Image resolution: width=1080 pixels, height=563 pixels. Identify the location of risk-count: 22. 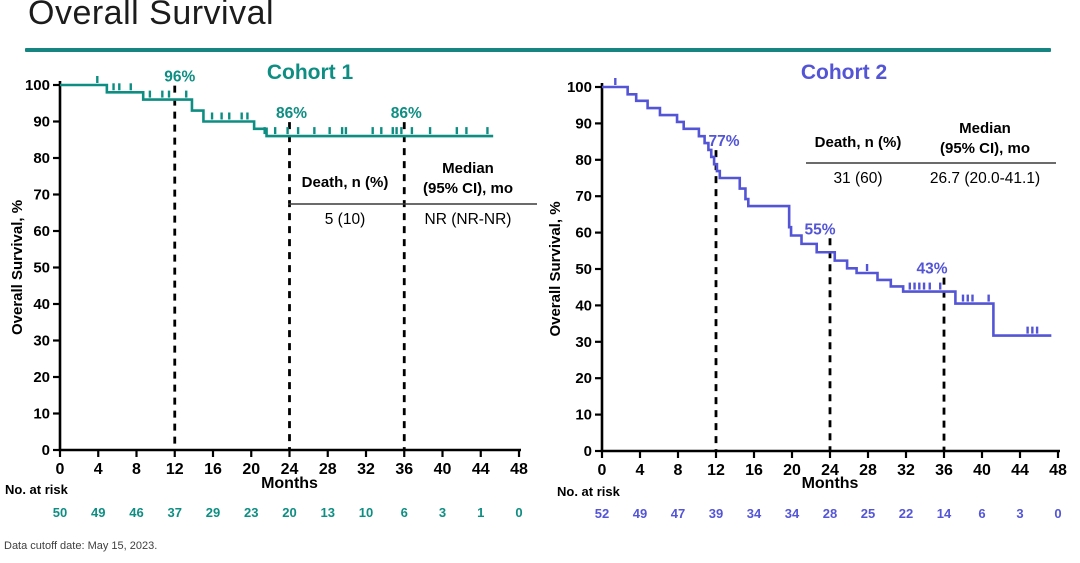
(906, 513).